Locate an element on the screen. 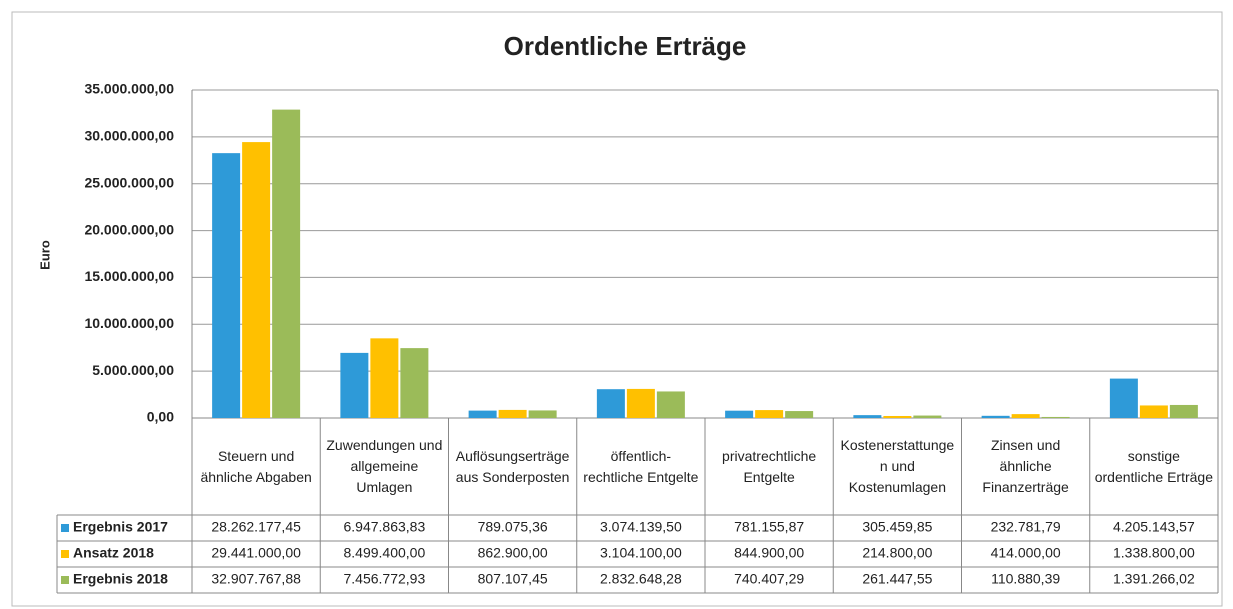  legend-label: Ergebnis 2017 is located at coordinates (120, 527).